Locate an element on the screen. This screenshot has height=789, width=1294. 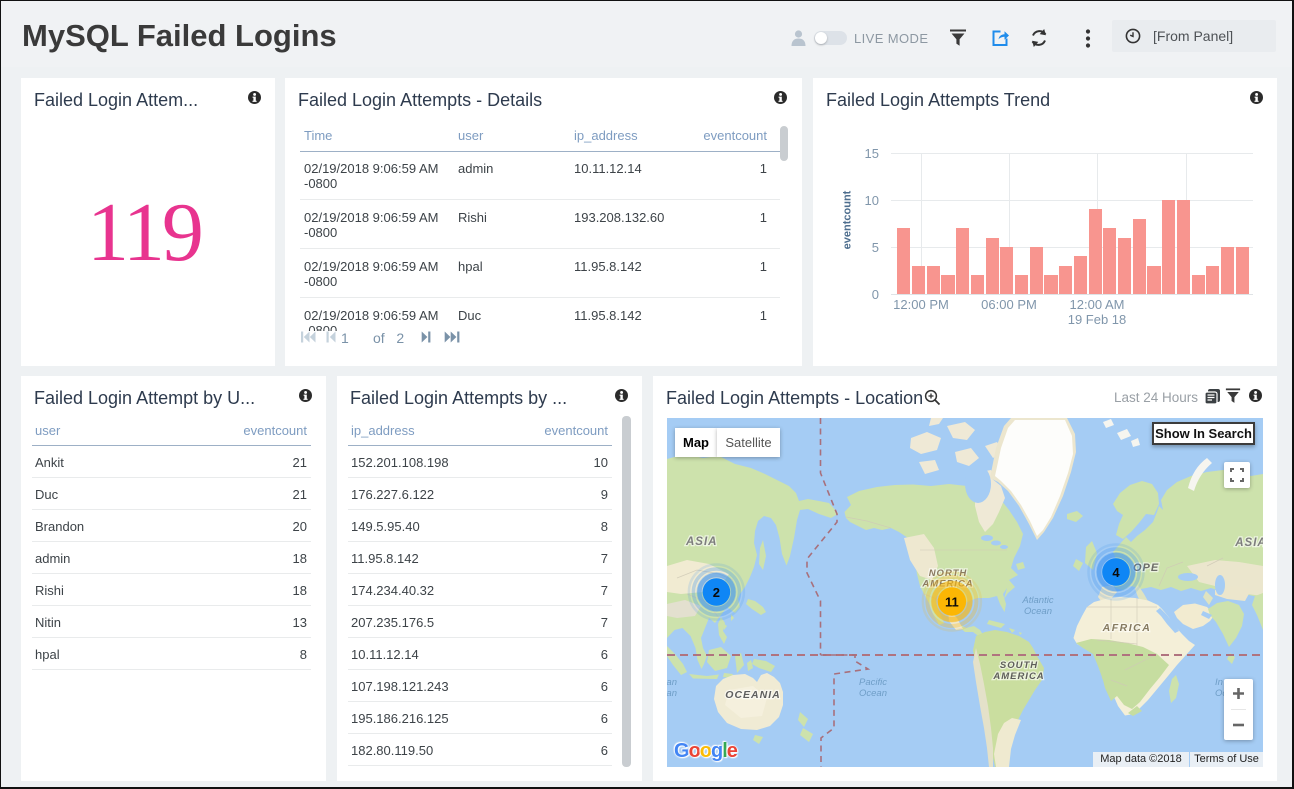
svg-text: AMERICA is located at coordinates (1018, 676).